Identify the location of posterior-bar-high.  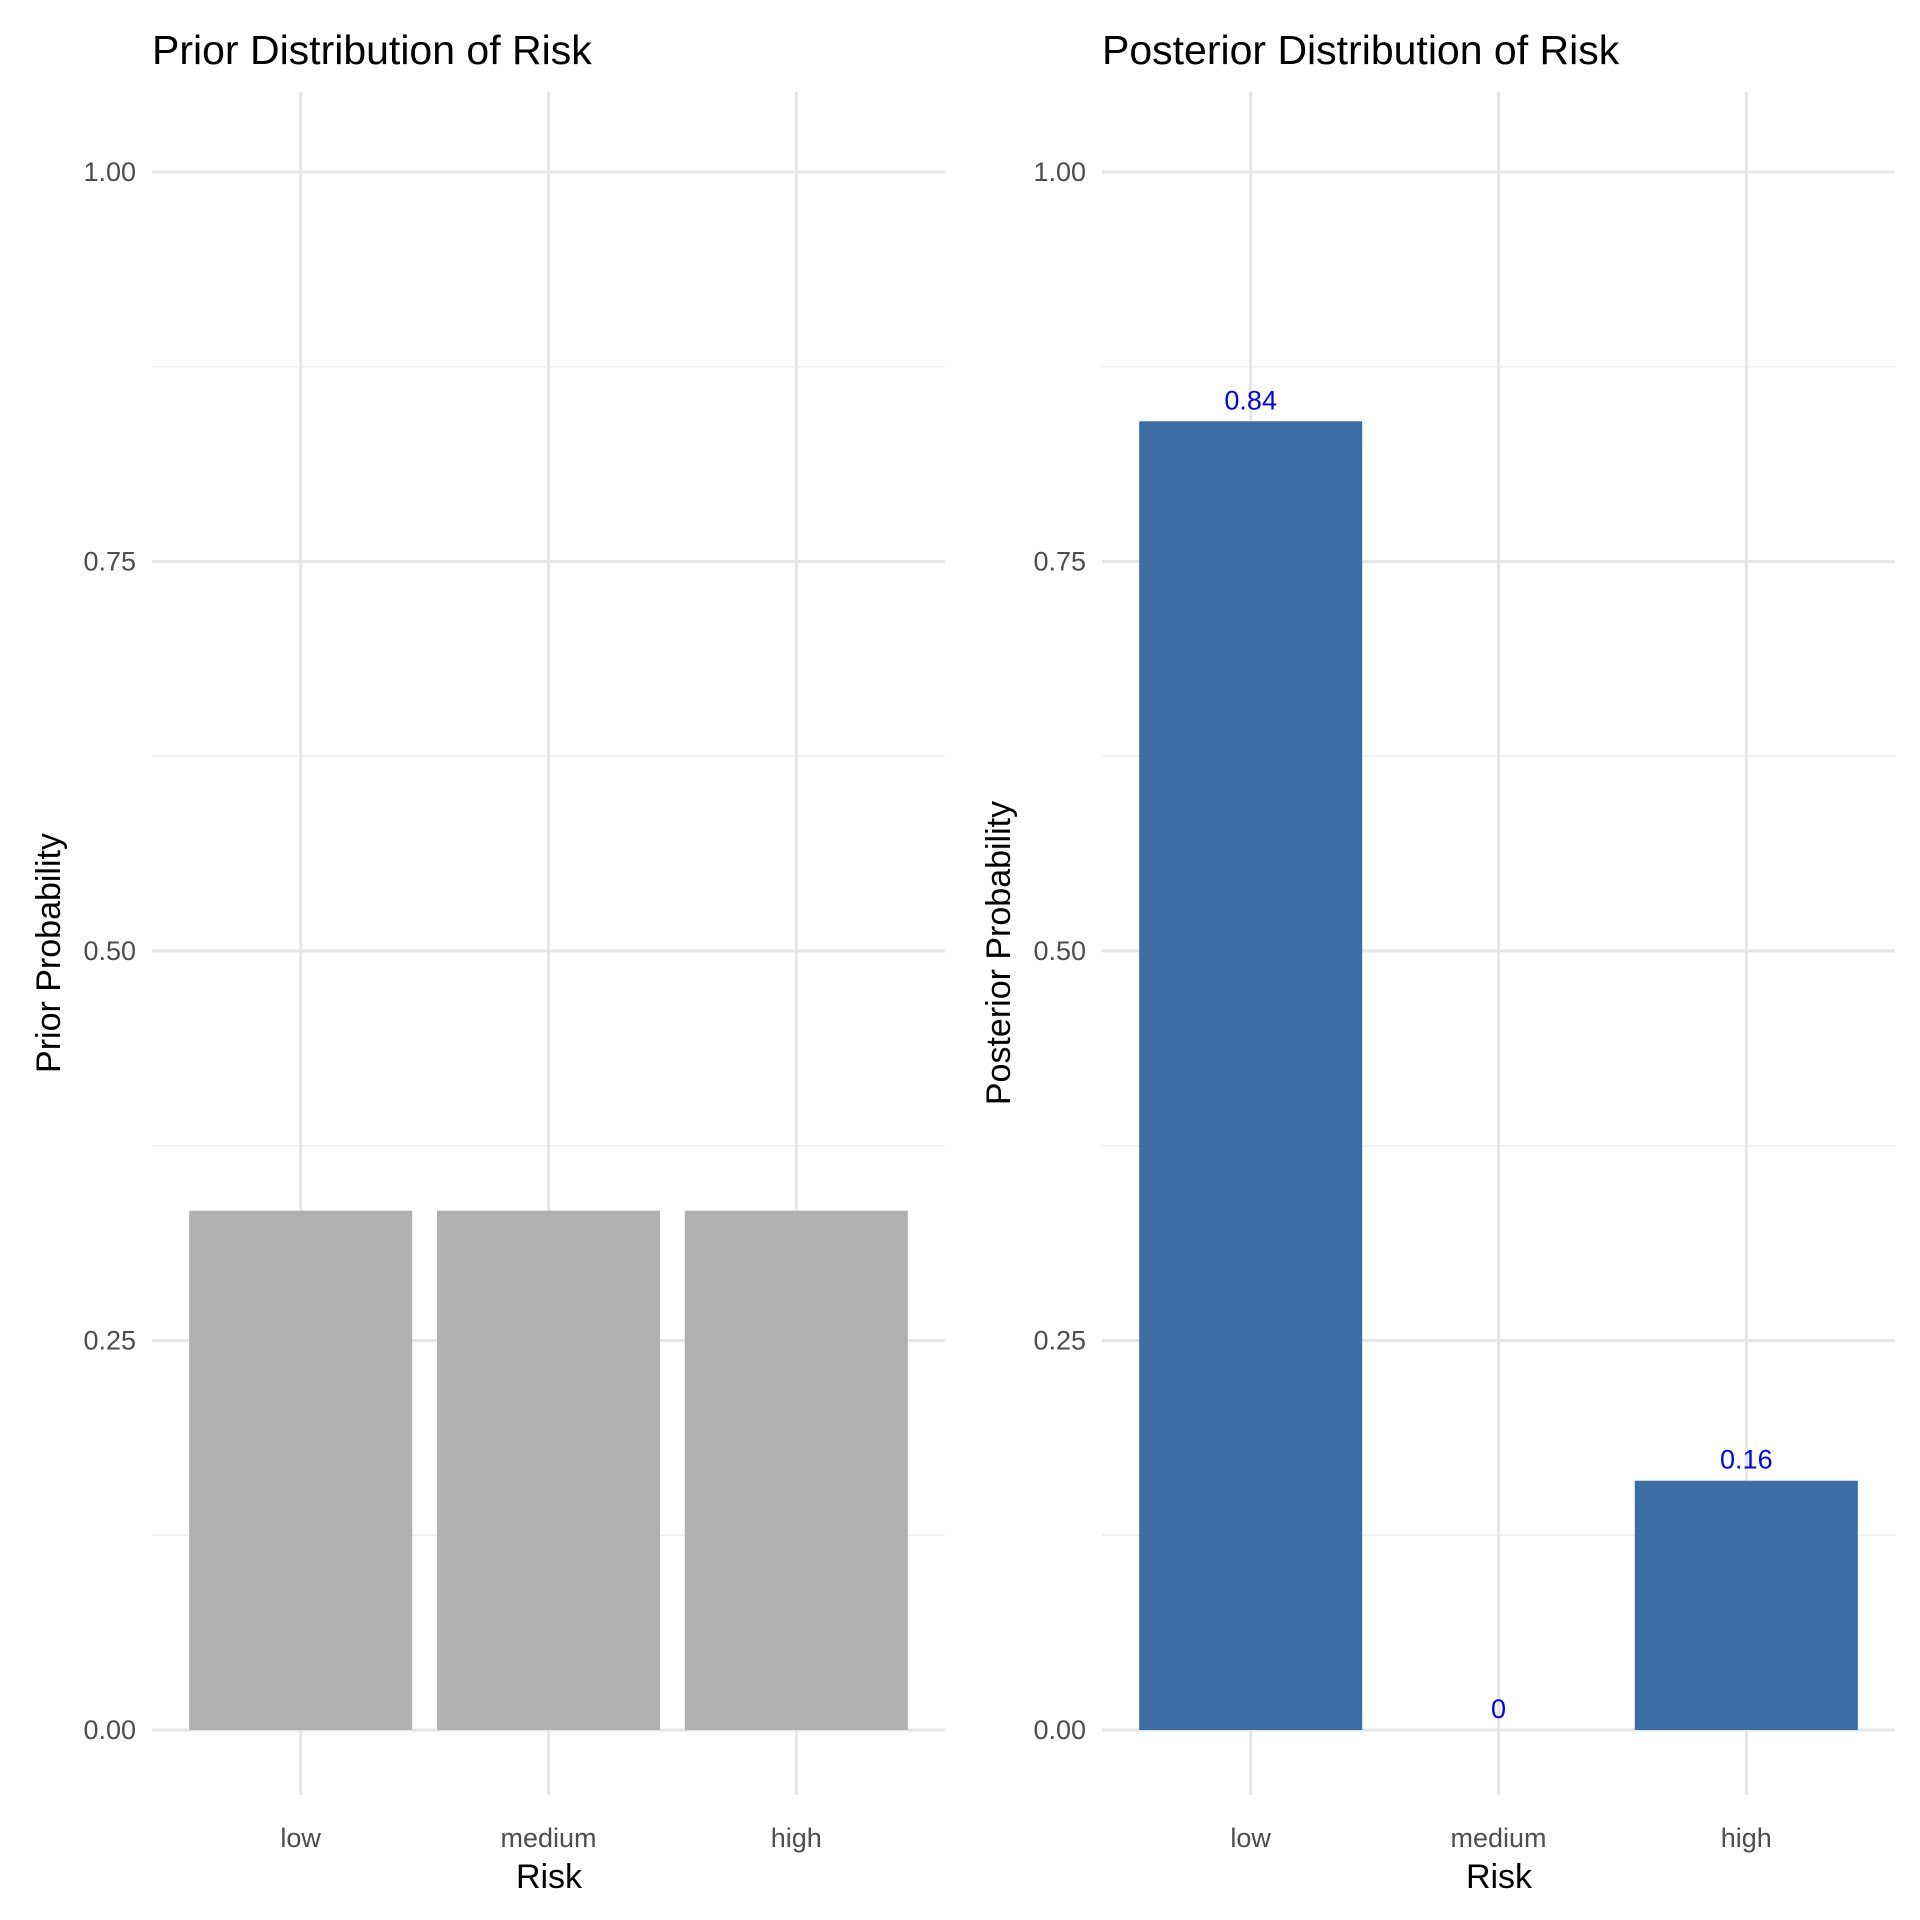
(1746, 1605).